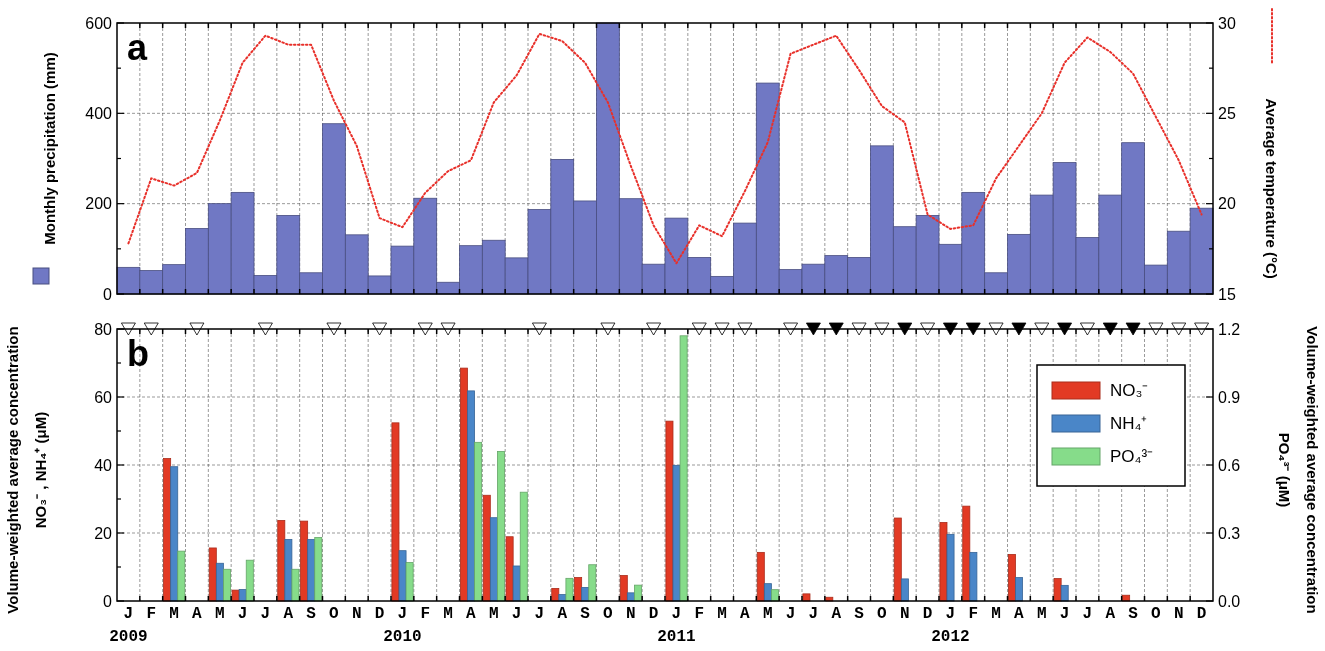 This screenshot has width=1325, height=651. I want to click on x-tick-label: J 2012, so click(950, 625).